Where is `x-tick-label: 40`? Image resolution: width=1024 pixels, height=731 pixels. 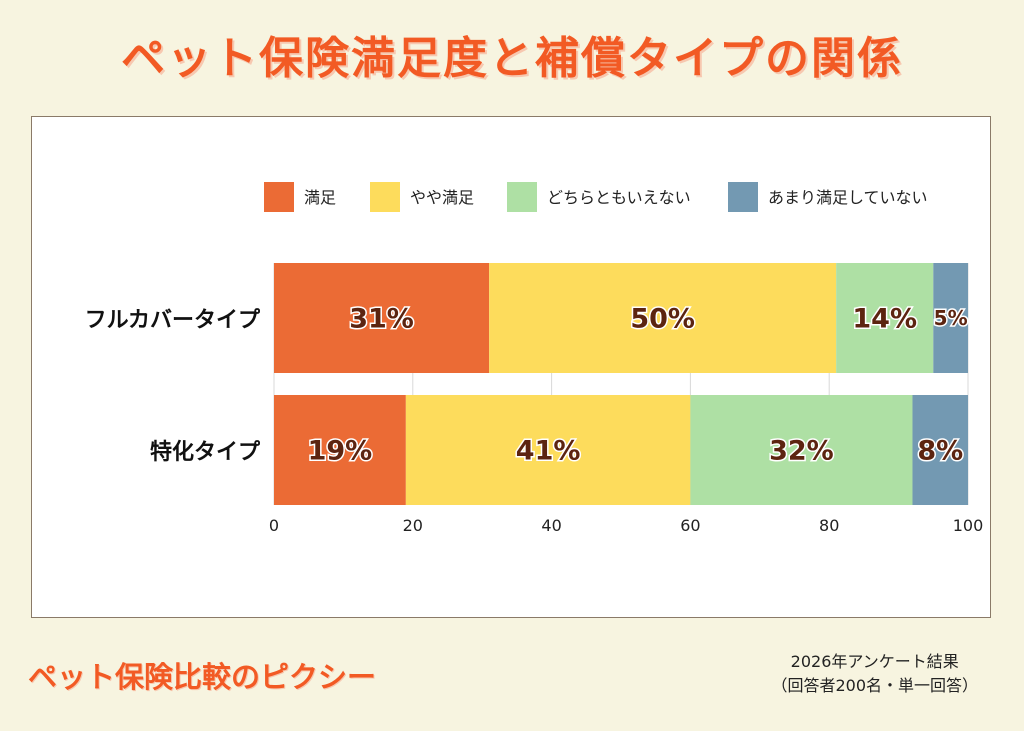
x-tick-label: 40 is located at coordinates (551, 525).